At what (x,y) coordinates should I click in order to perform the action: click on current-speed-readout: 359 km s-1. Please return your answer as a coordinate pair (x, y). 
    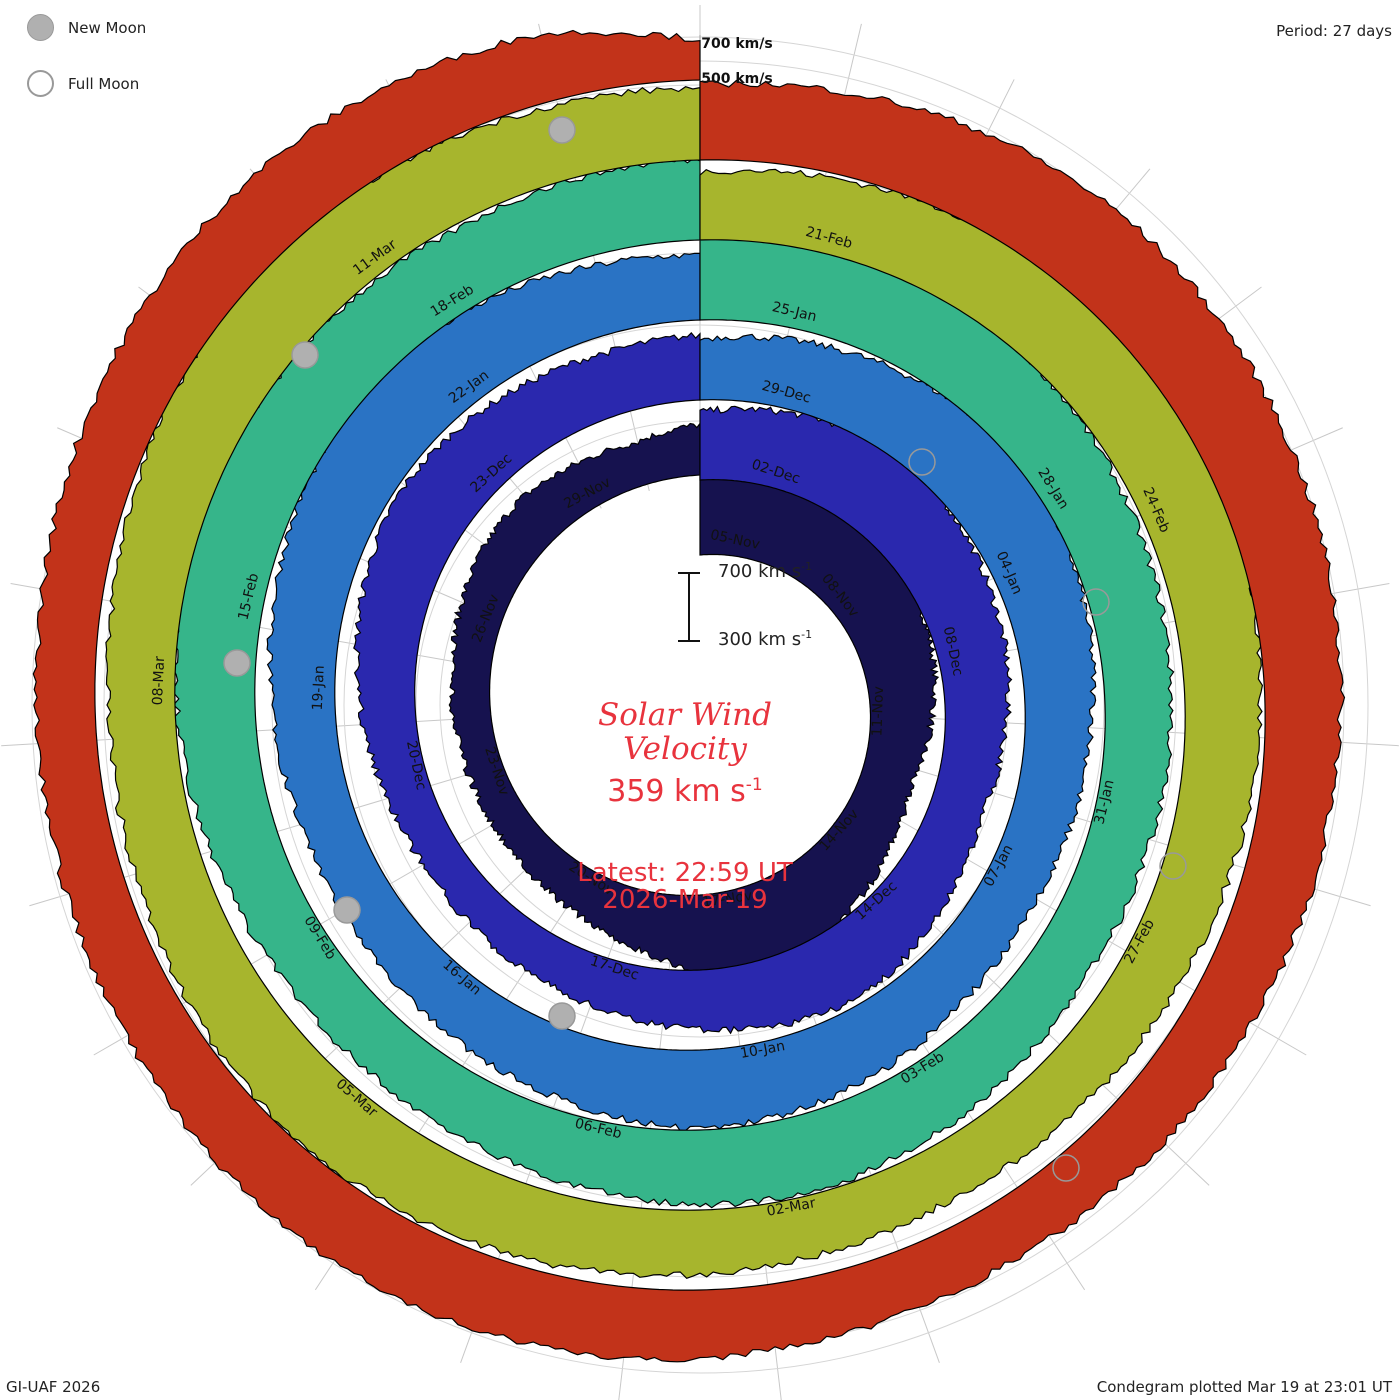
    Looking at the image, I should click on (685, 791).